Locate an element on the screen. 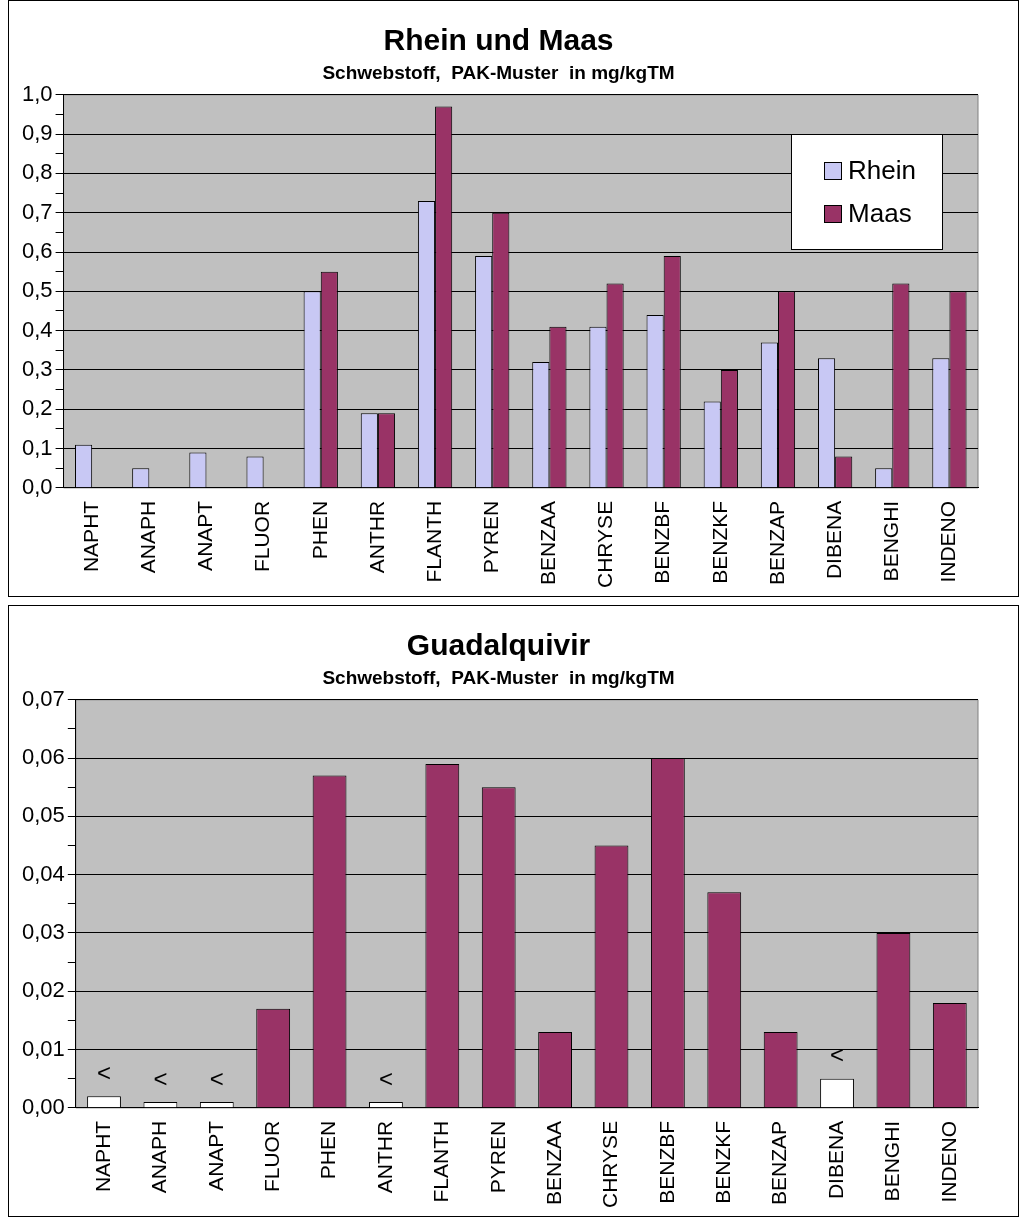 This screenshot has height=1224, width=1019. y-tick-label: 0,3 is located at coordinates (37, 369).